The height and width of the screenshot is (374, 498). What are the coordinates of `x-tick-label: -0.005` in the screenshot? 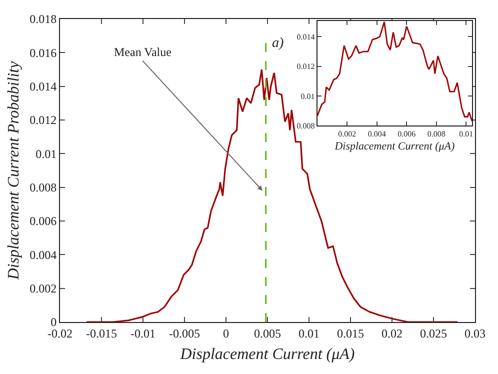 It's located at (184, 333).